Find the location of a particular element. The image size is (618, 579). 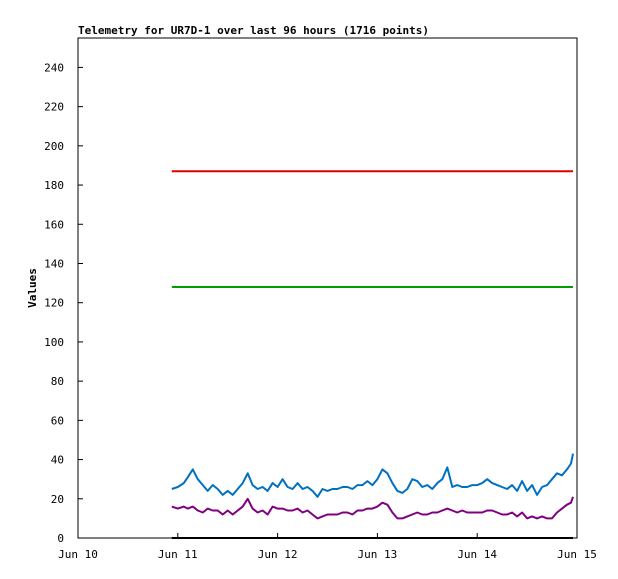

y-tick-label: 220 is located at coordinates (54, 107).